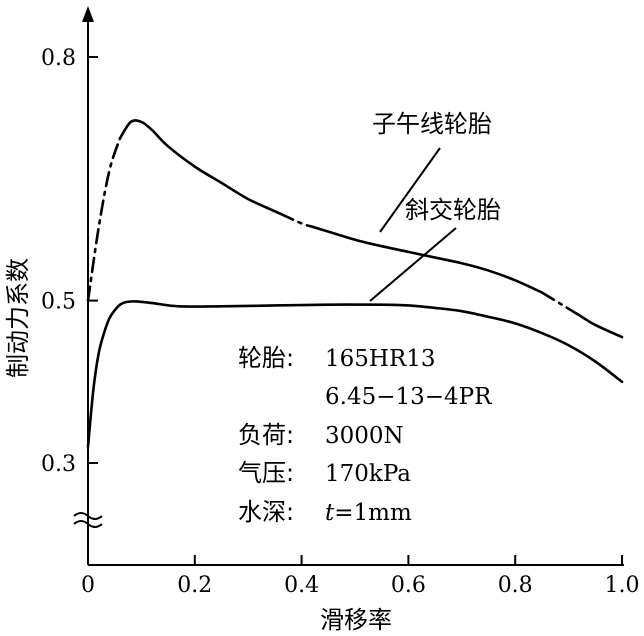 This screenshot has height=636, width=644. Describe the element at coordinates (560, 304) in the screenshot. I see `series-0-line-segment-4-dashed` at that location.